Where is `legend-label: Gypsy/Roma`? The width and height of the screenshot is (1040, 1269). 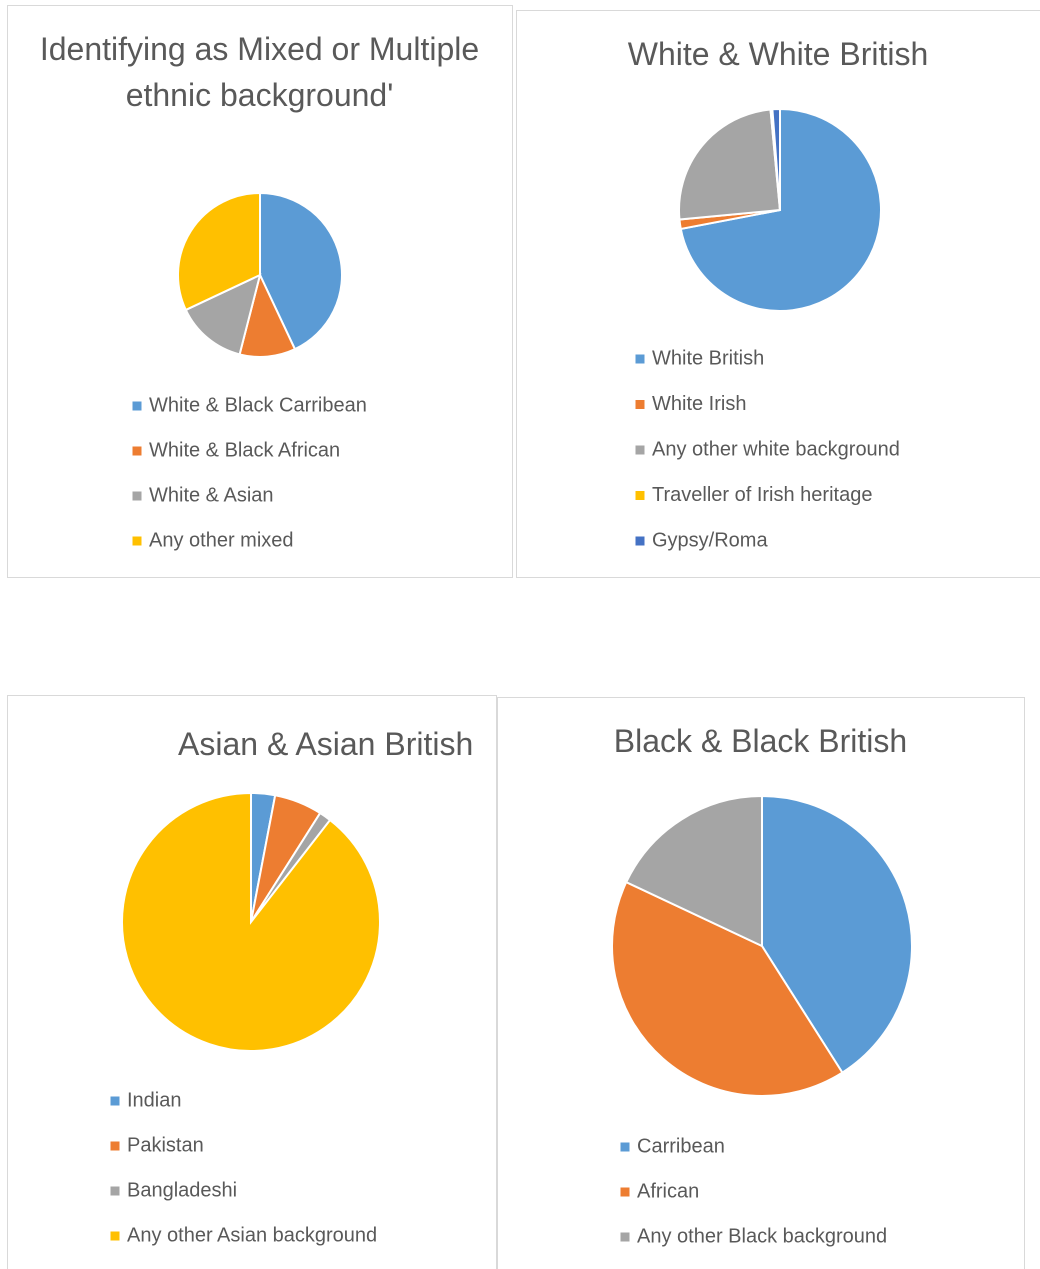
legend-label: Gypsy/Roma is located at coordinates (710, 540).